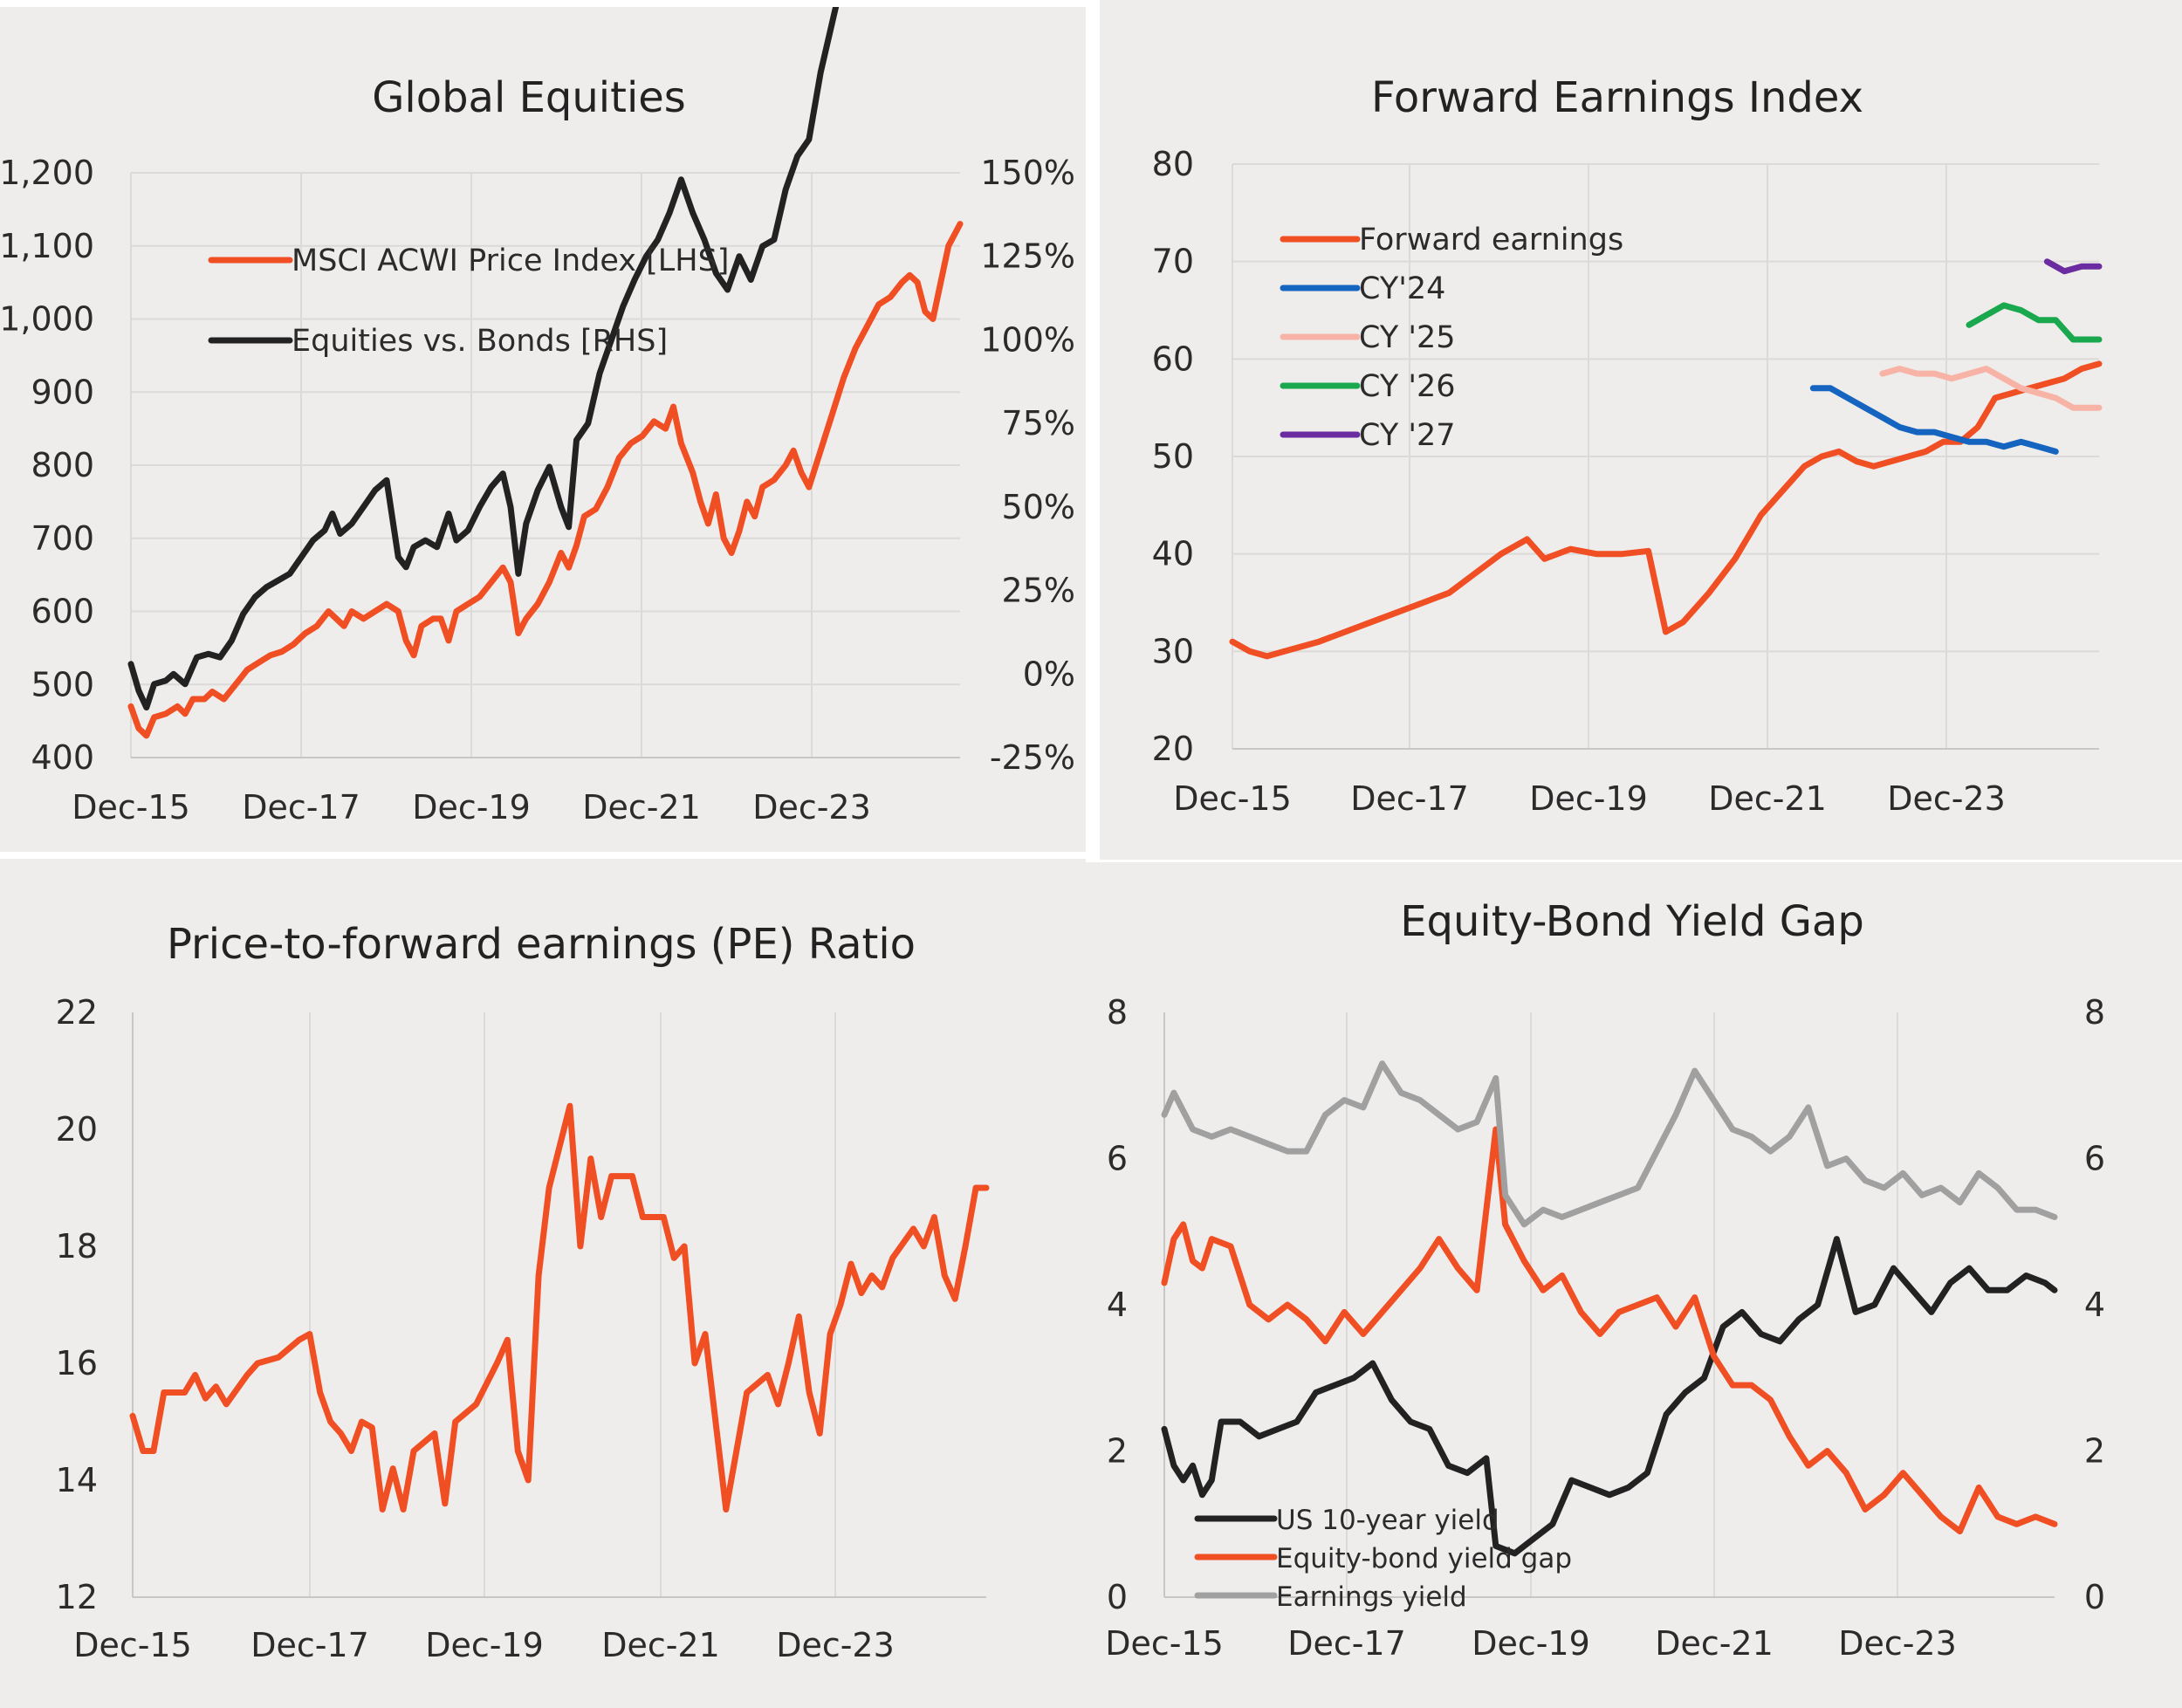  Describe the element at coordinates (47, 319) in the screenshot. I see `y-tick-label: 1,000` at that location.